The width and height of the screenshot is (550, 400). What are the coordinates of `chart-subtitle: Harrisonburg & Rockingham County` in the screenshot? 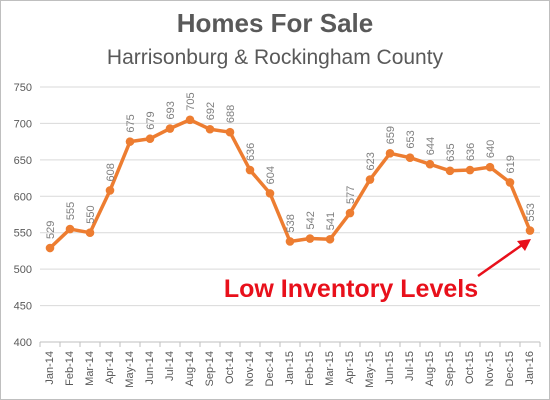 It's located at (275, 57).